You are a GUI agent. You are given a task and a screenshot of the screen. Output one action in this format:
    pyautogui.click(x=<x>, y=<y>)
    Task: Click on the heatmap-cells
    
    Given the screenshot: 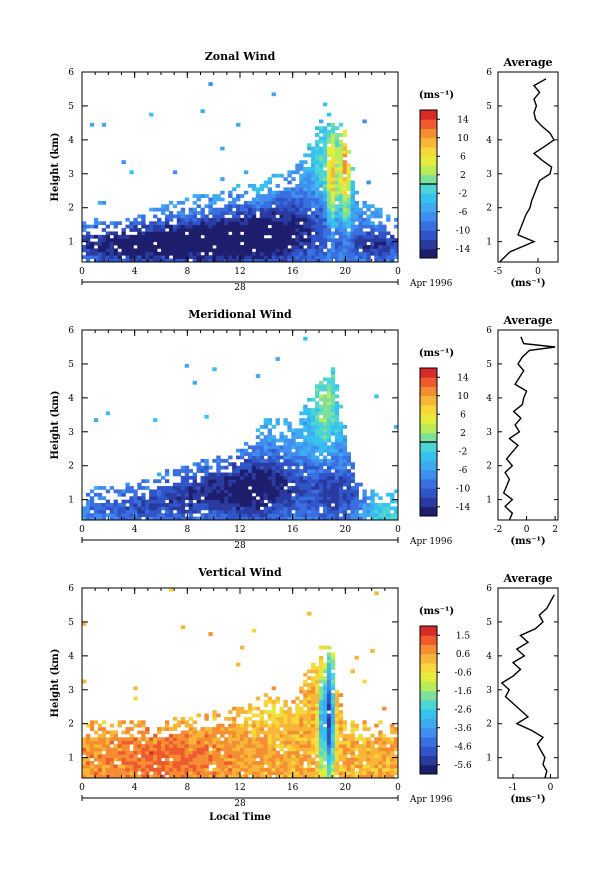 What is the action you would take?
    pyautogui.click(x=240, y=683)
    